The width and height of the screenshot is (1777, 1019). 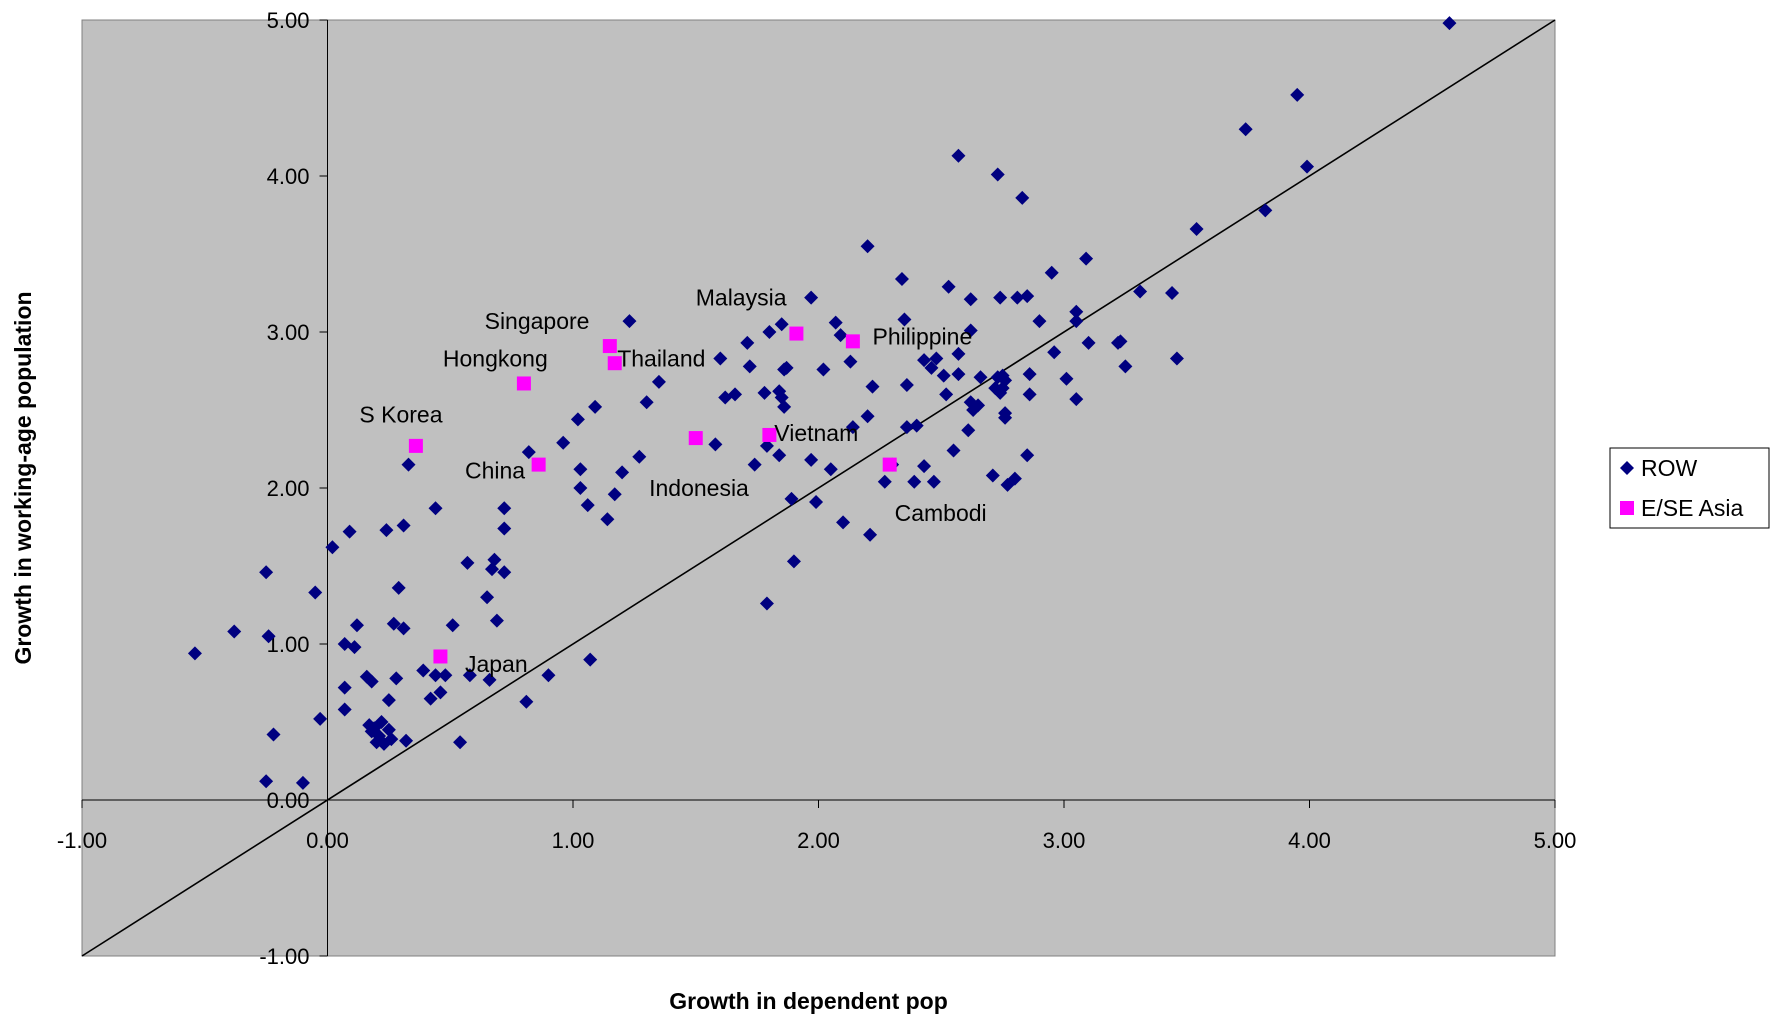 What do you see at coordinates (923, 336) in the screenshot?
I see `point-label: Philippine` at bounding box center [923, 336].